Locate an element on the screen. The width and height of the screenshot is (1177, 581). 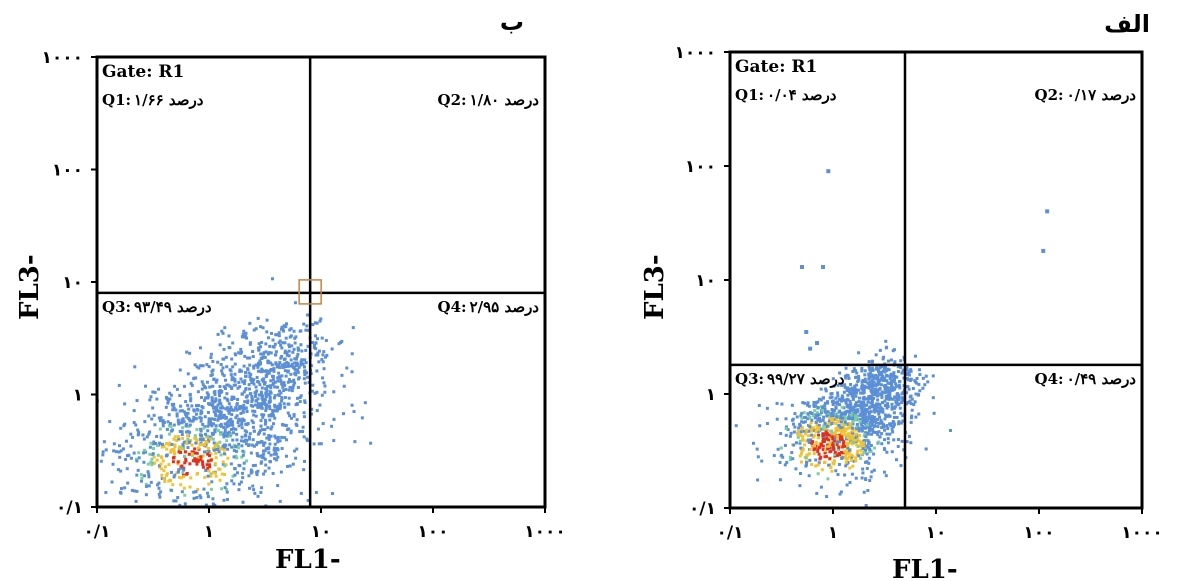
y-tick-label: ۰/۱ is located at coordinates (702, 509).